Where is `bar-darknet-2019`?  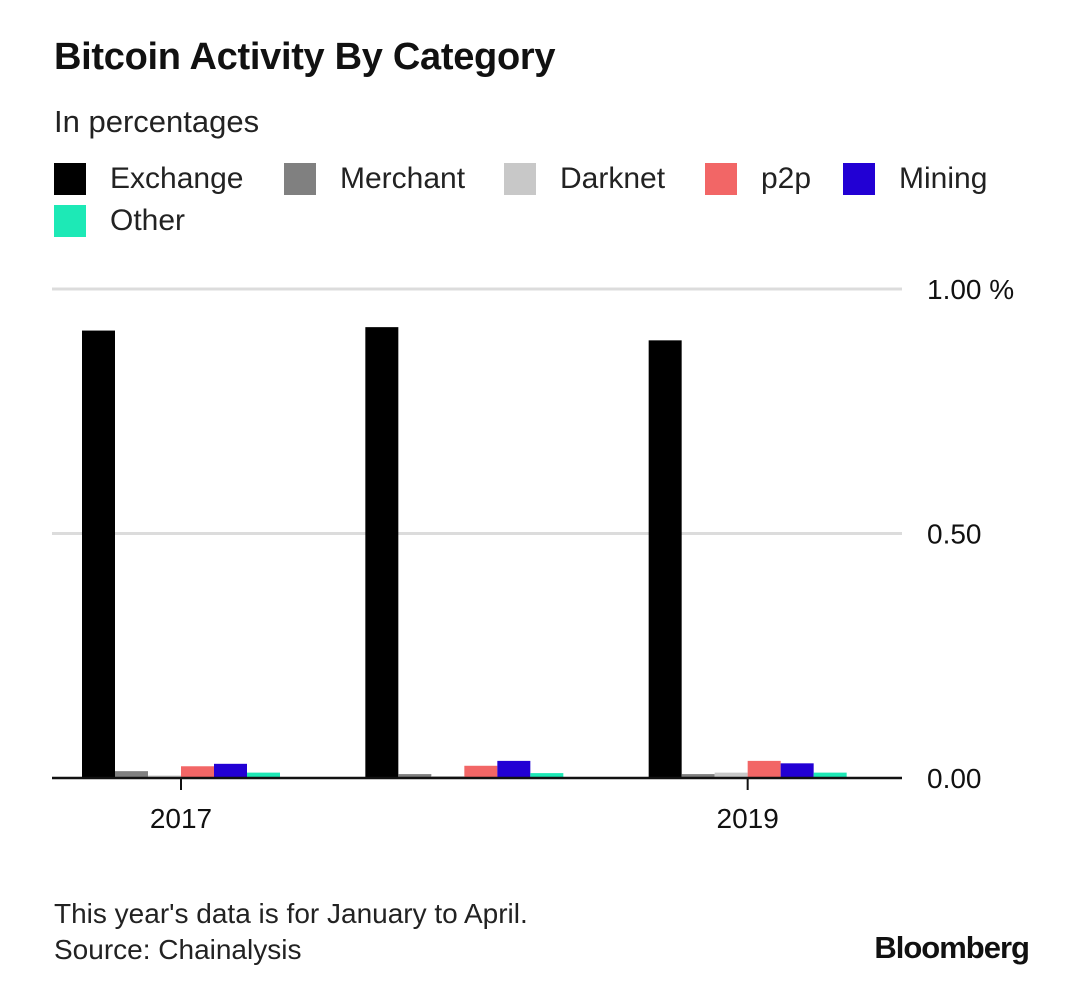 bar-darknet-2019 is located at coordinates (731, 775).